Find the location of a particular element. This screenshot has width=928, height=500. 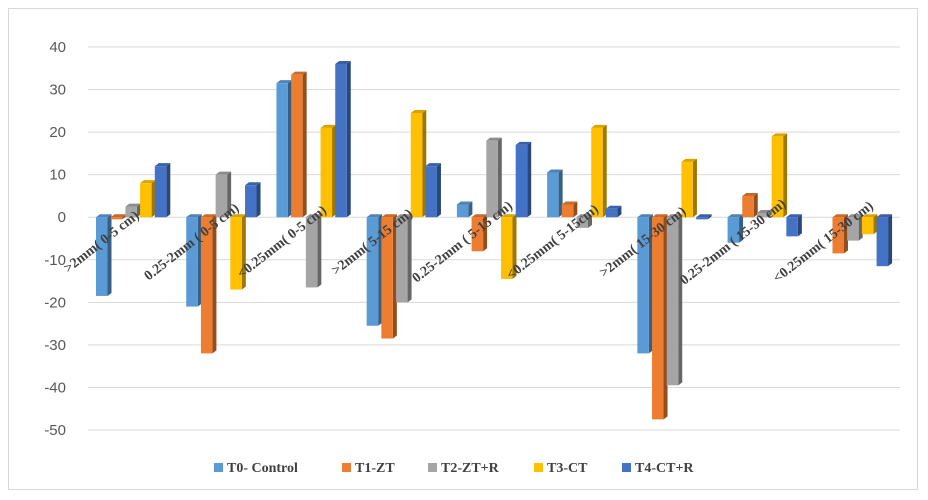

y-tick-label: -50 is located at coordinates (55, 430).